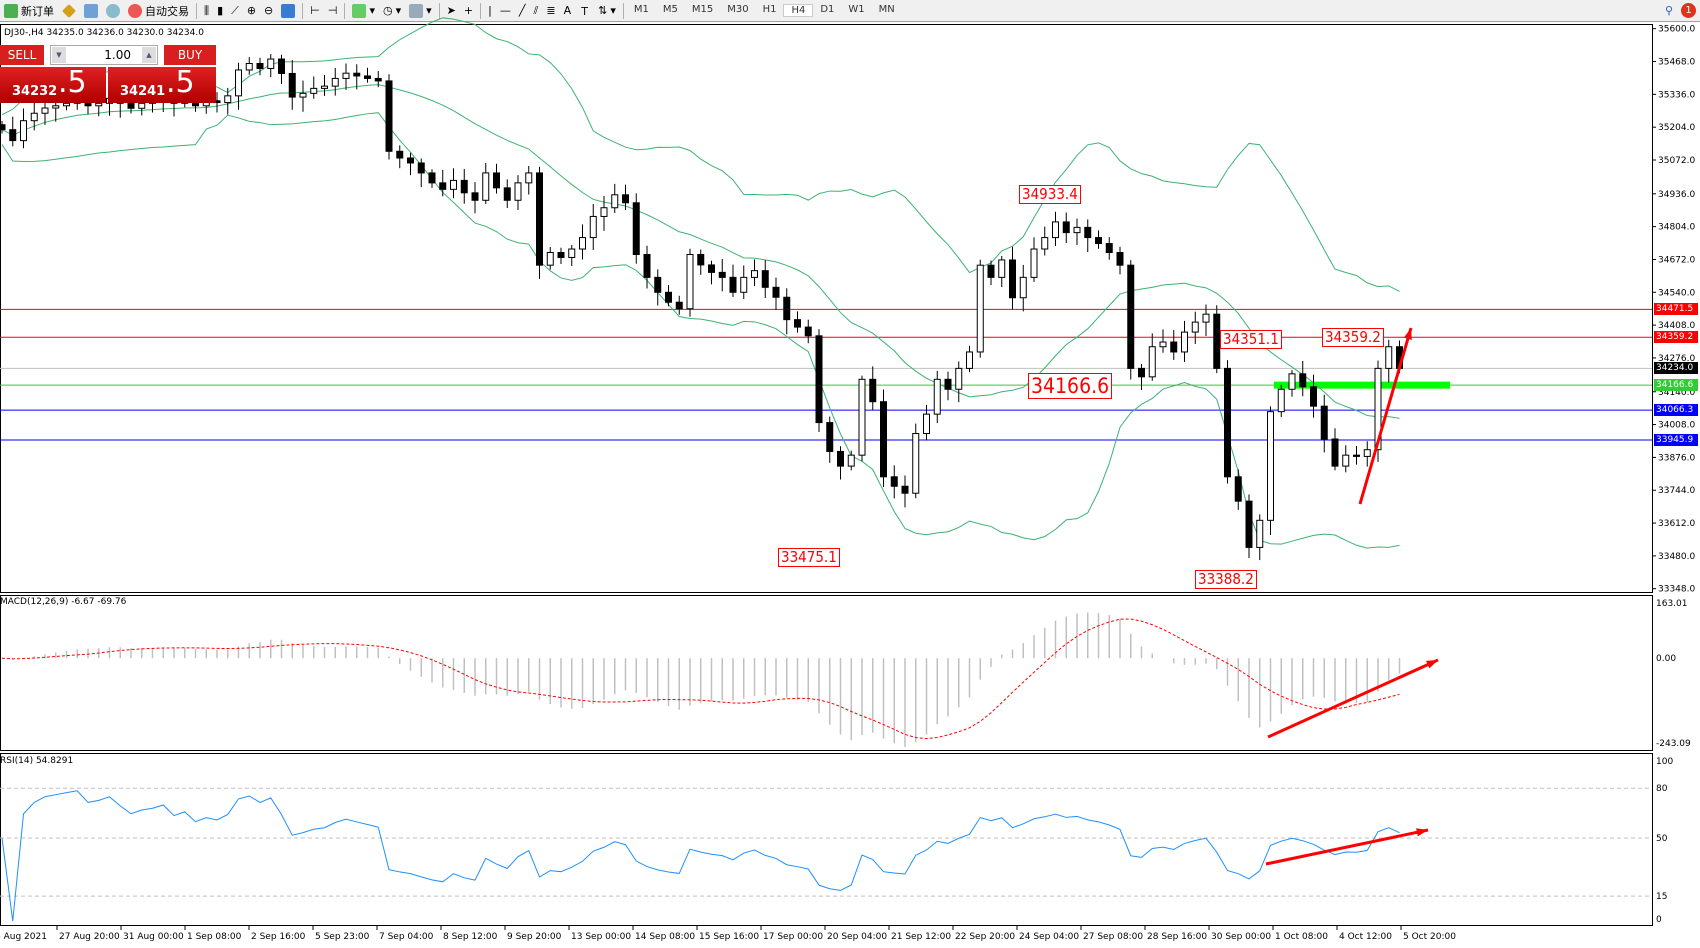 The height and width of the screenshot is (948, 1700). What do you see at coordinates (468, 11) in the screenshot?
I see `crosshair-button: +` at bounding box center [468, 11].